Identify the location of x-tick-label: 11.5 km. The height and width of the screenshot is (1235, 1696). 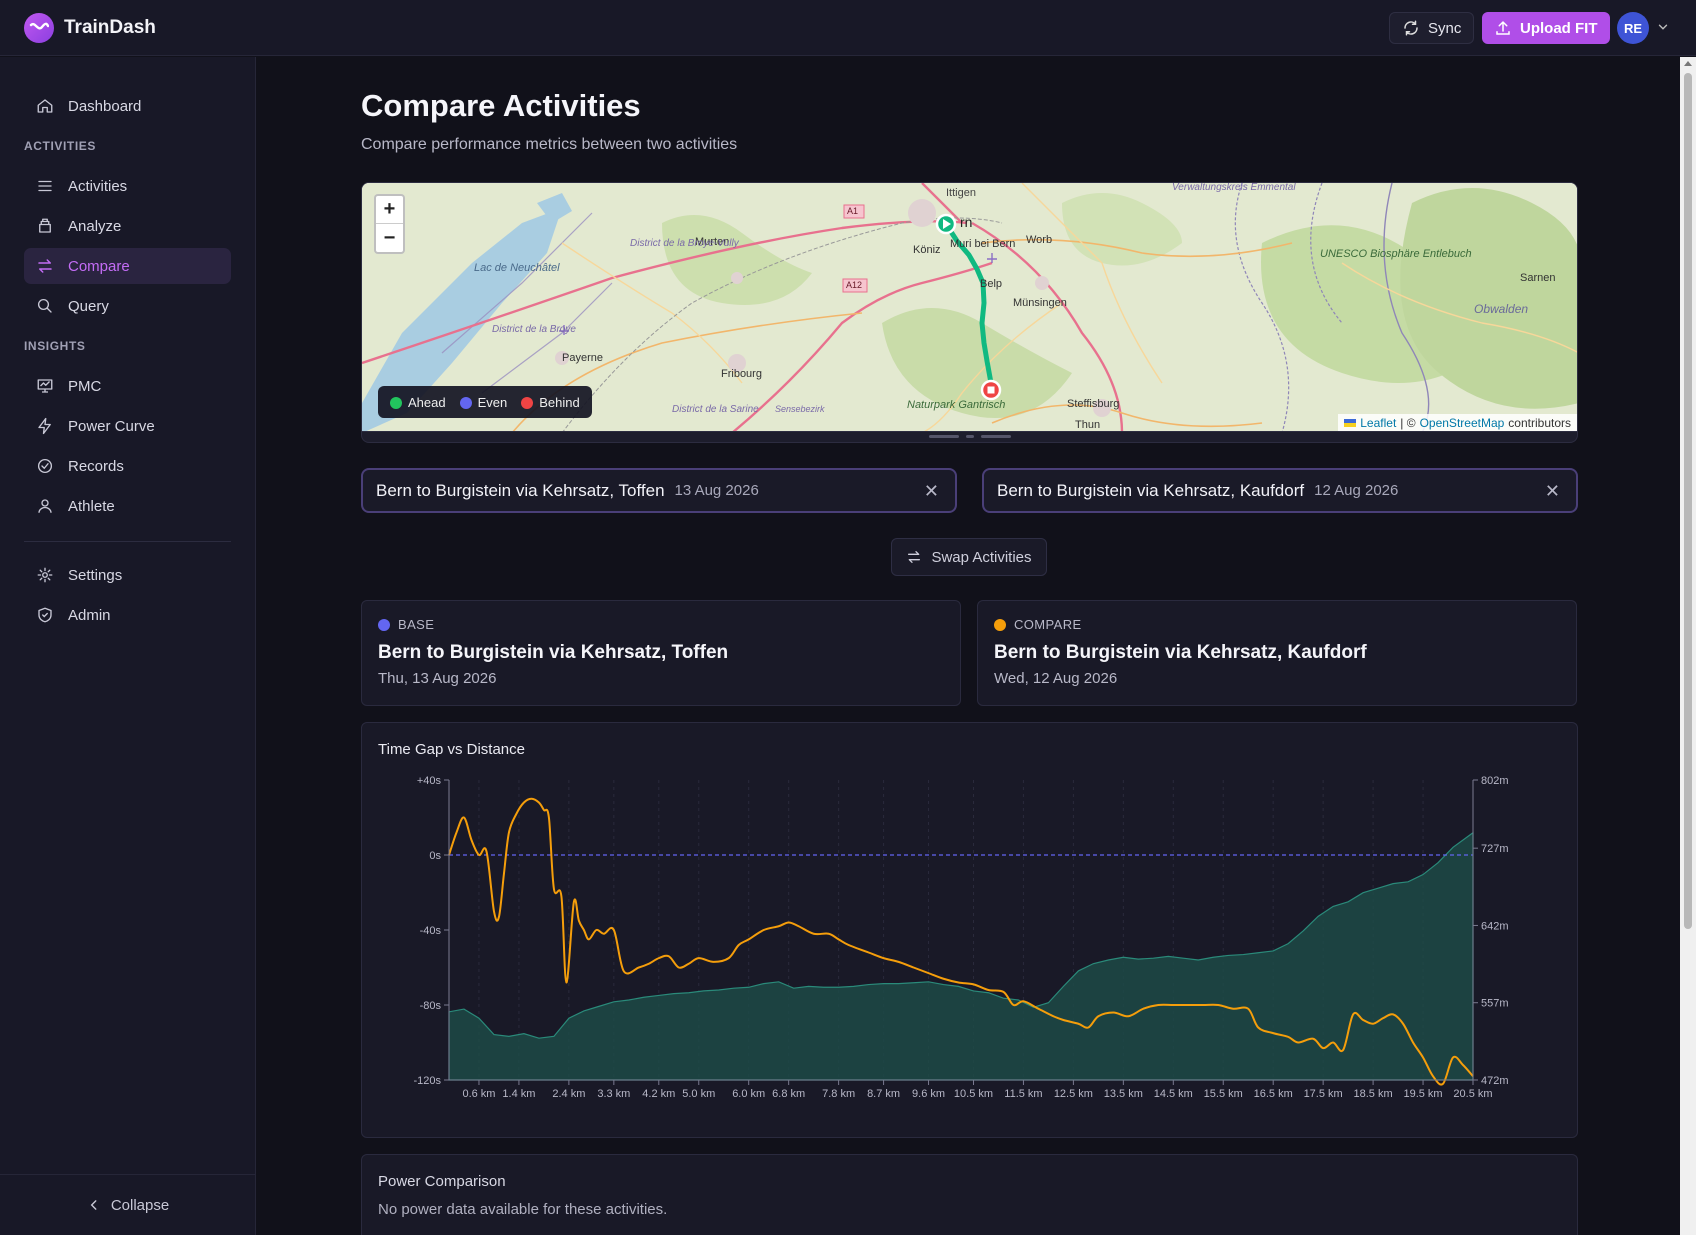
(1023, 1094).